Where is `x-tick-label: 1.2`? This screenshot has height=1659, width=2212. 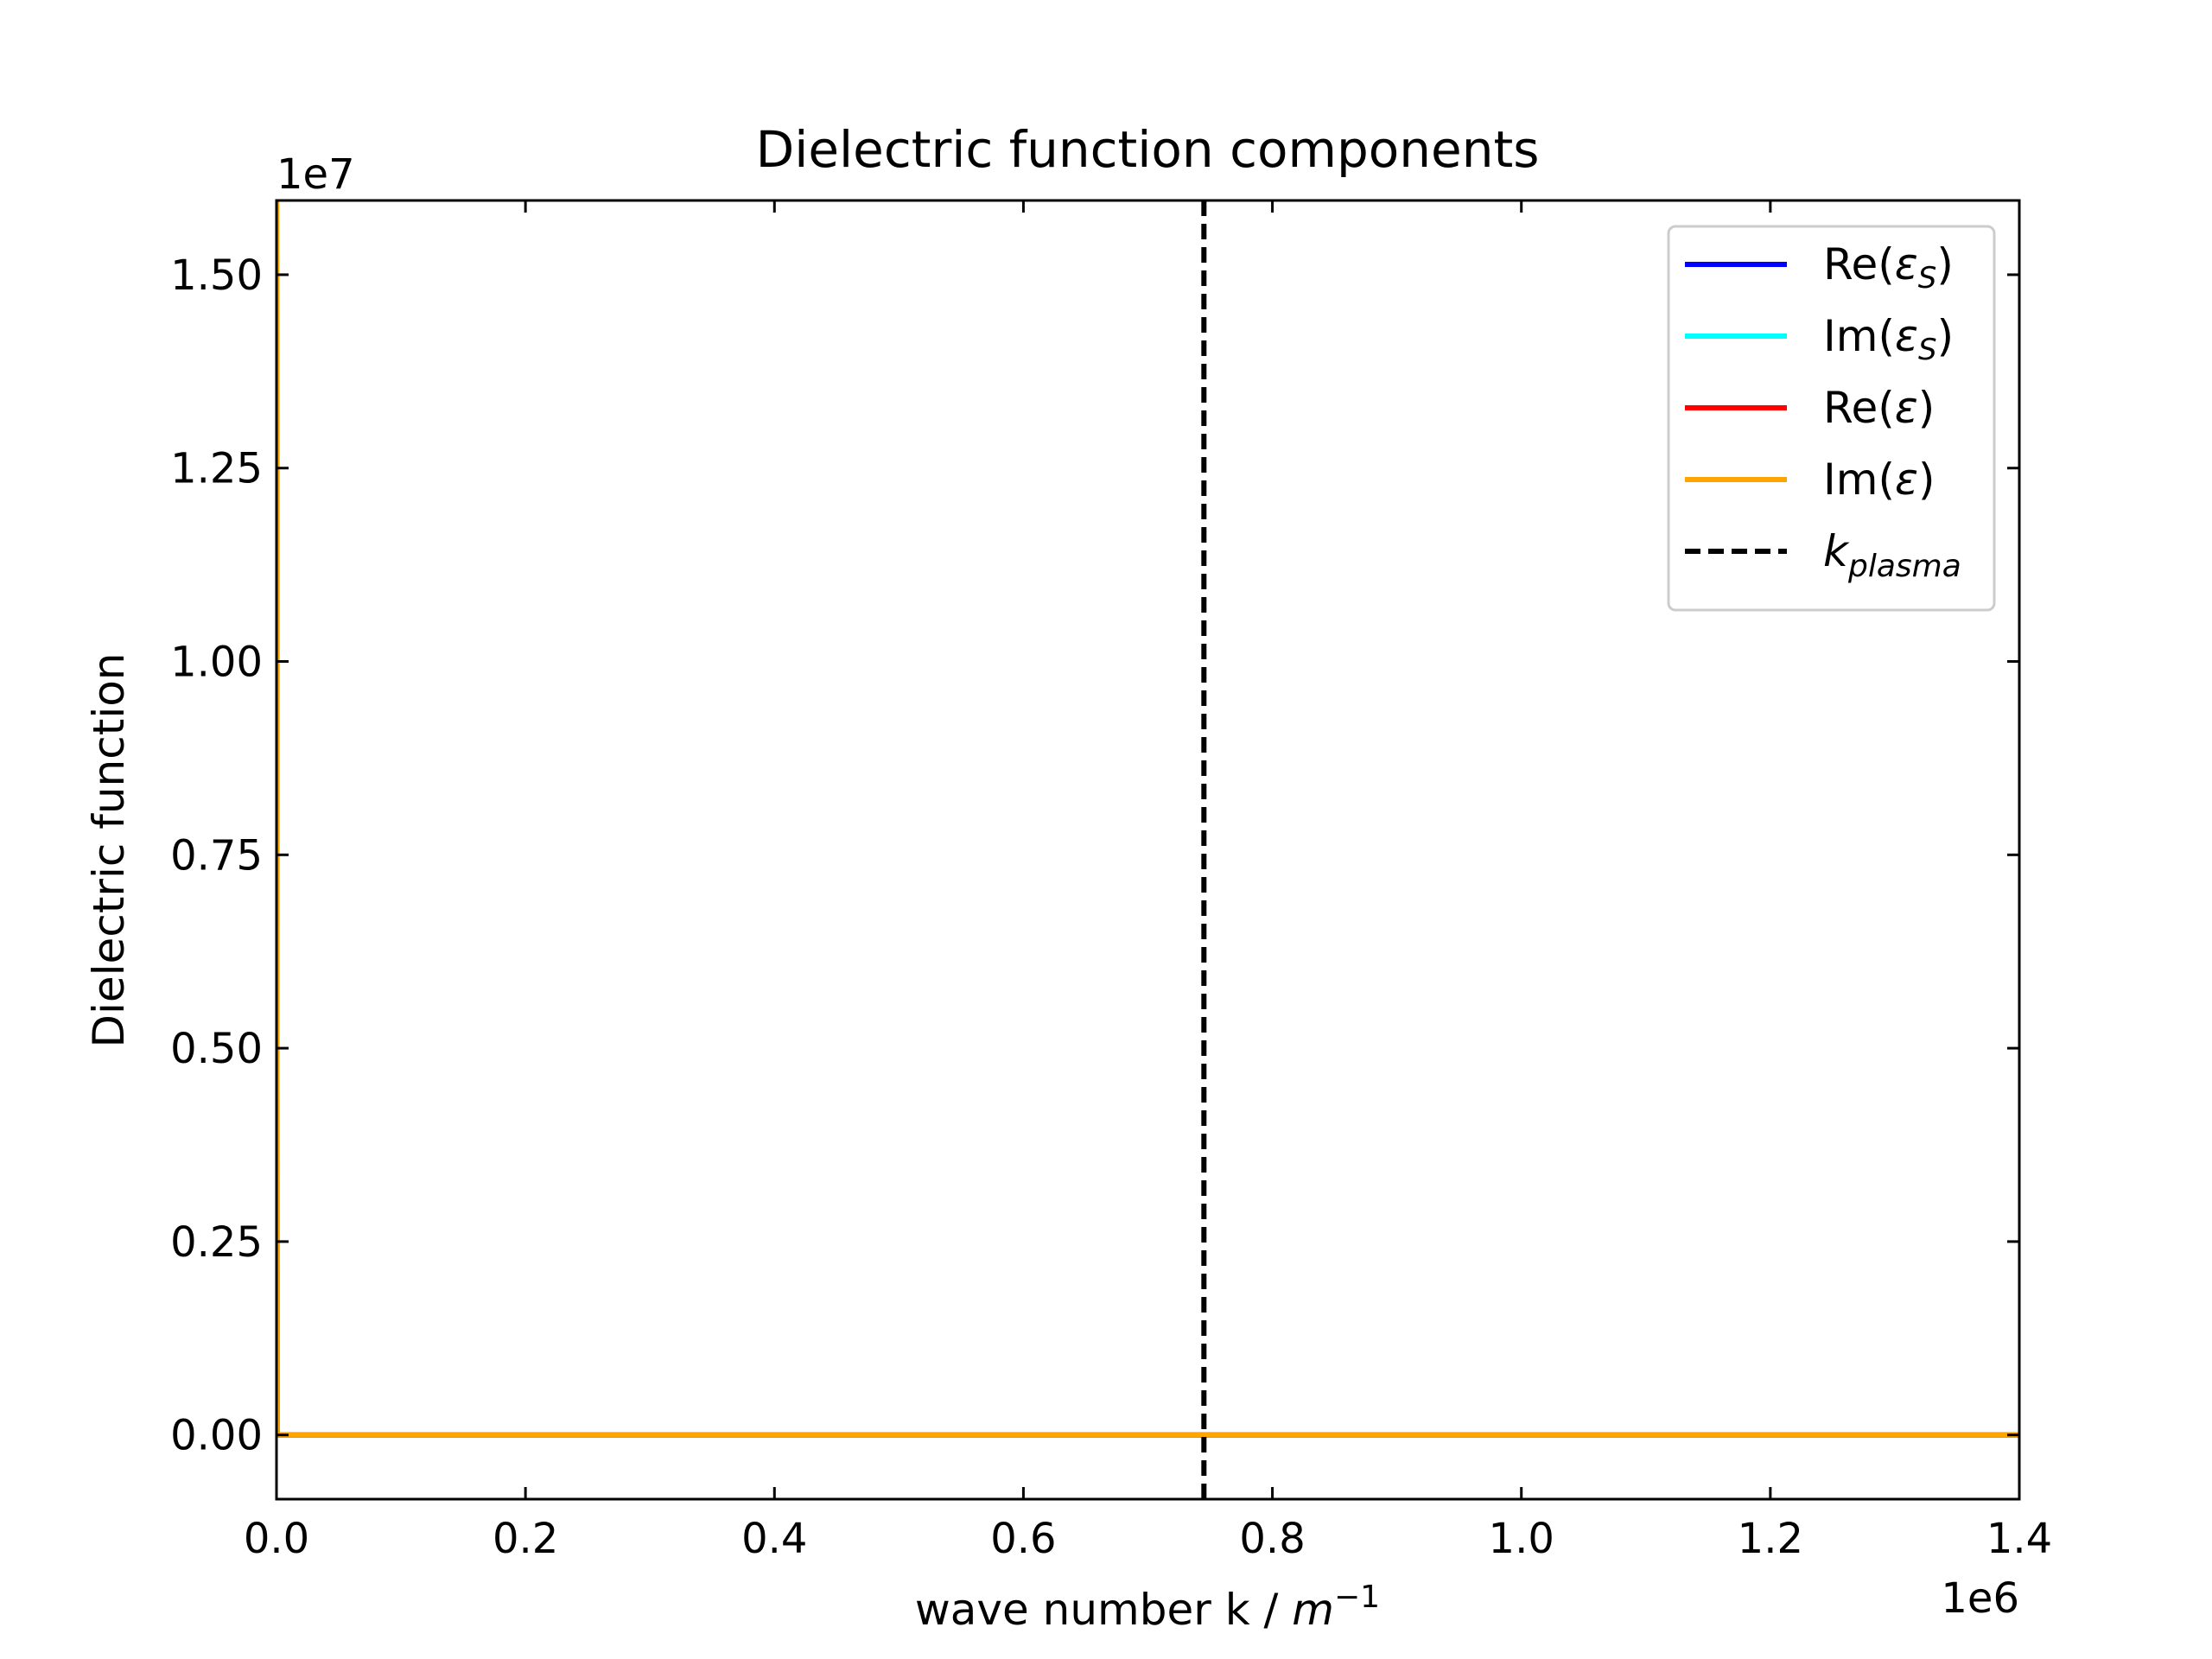
x-tick-label: 1.2 is located at coordinates (1770, 1539).